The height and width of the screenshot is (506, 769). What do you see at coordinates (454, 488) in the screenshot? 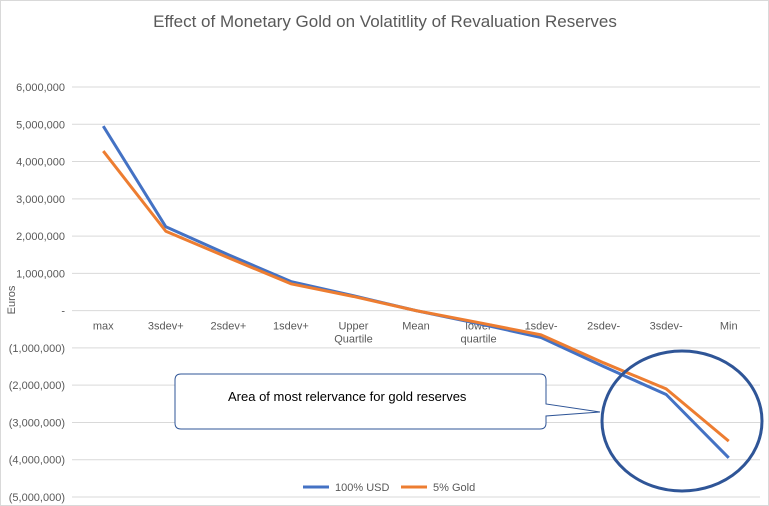
I see `legend-label: 5% Gold` at bounding box center [454, 488].